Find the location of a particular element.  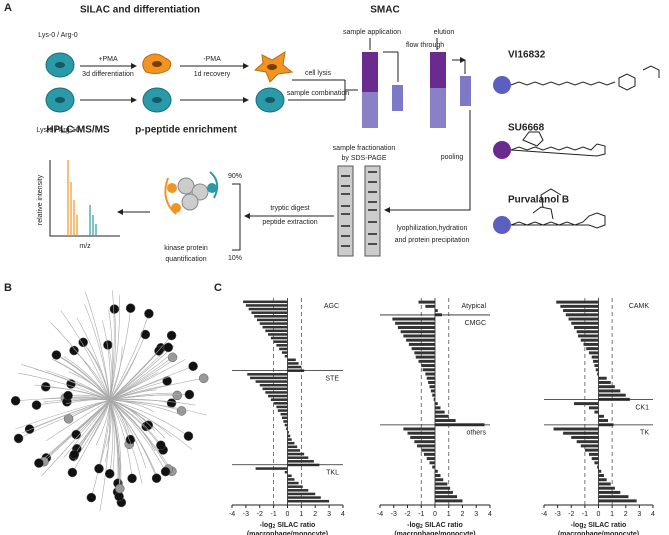

x-axis-label: (macrophage/monocyte) is located at coordinates (434, 533).